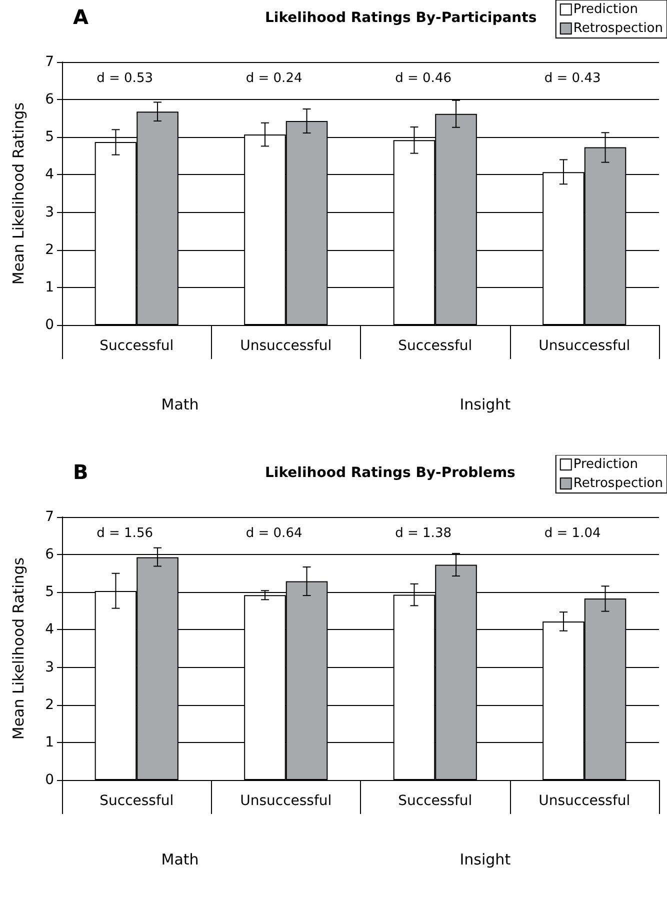 The height and width of the screenshot is (920, 667). What do you see at coordinates (80, 472) in the screenshot?
I see `chart-subtitle: B` at bounding box center [80, 472].